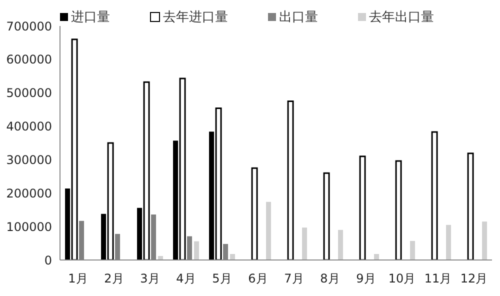 Image resolution: width=500 pixels, height=296 pixels. I want to click on x-tick-label: 3月, so click(150, 279).